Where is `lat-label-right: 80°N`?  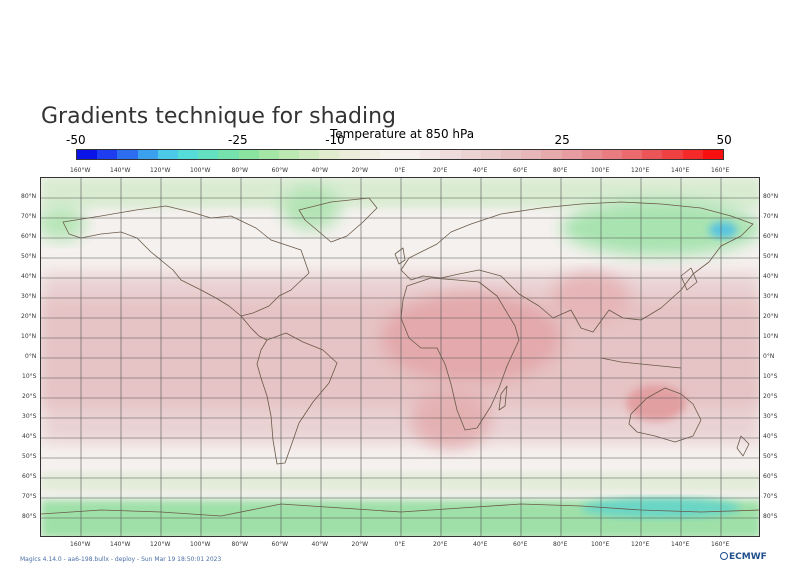 lat-label-right: 80°N is located at coordinates (771, 196).